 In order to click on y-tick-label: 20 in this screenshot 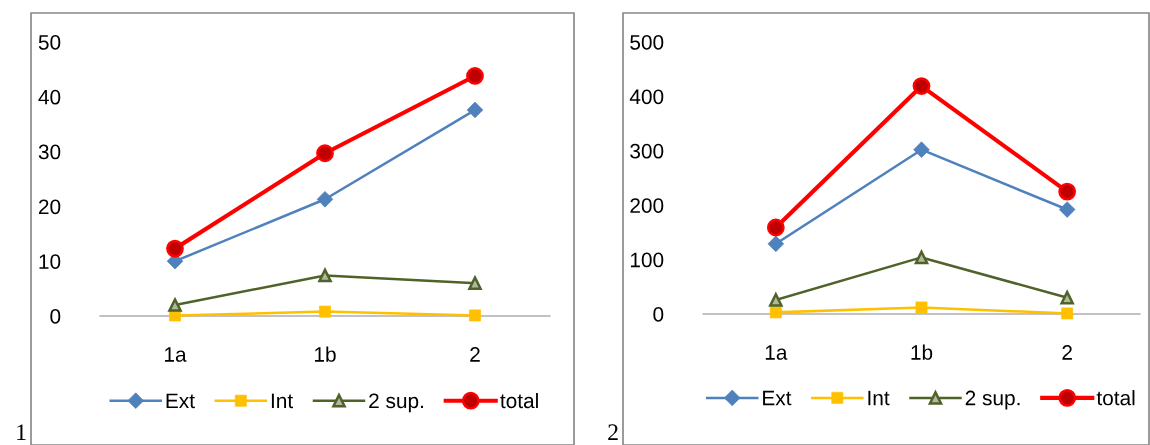, I will do `click(49, 207)`.